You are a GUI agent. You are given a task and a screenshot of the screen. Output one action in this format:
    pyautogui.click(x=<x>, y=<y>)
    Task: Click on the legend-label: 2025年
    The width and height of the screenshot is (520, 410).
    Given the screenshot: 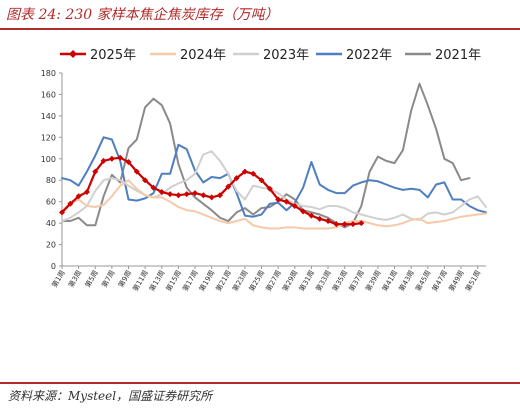 What is the action you would take?
    pyautogui.click(x=113, y=55)
    